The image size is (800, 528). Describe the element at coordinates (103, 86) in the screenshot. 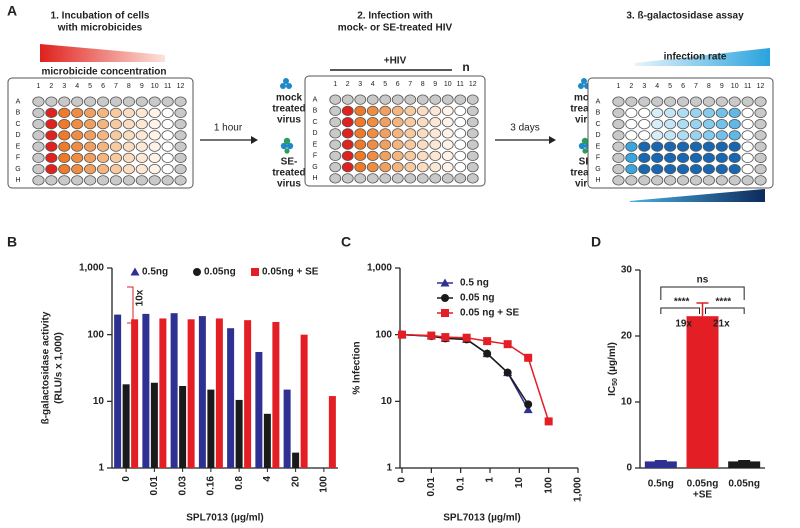

I see `plate-col-label: 6` at that location.